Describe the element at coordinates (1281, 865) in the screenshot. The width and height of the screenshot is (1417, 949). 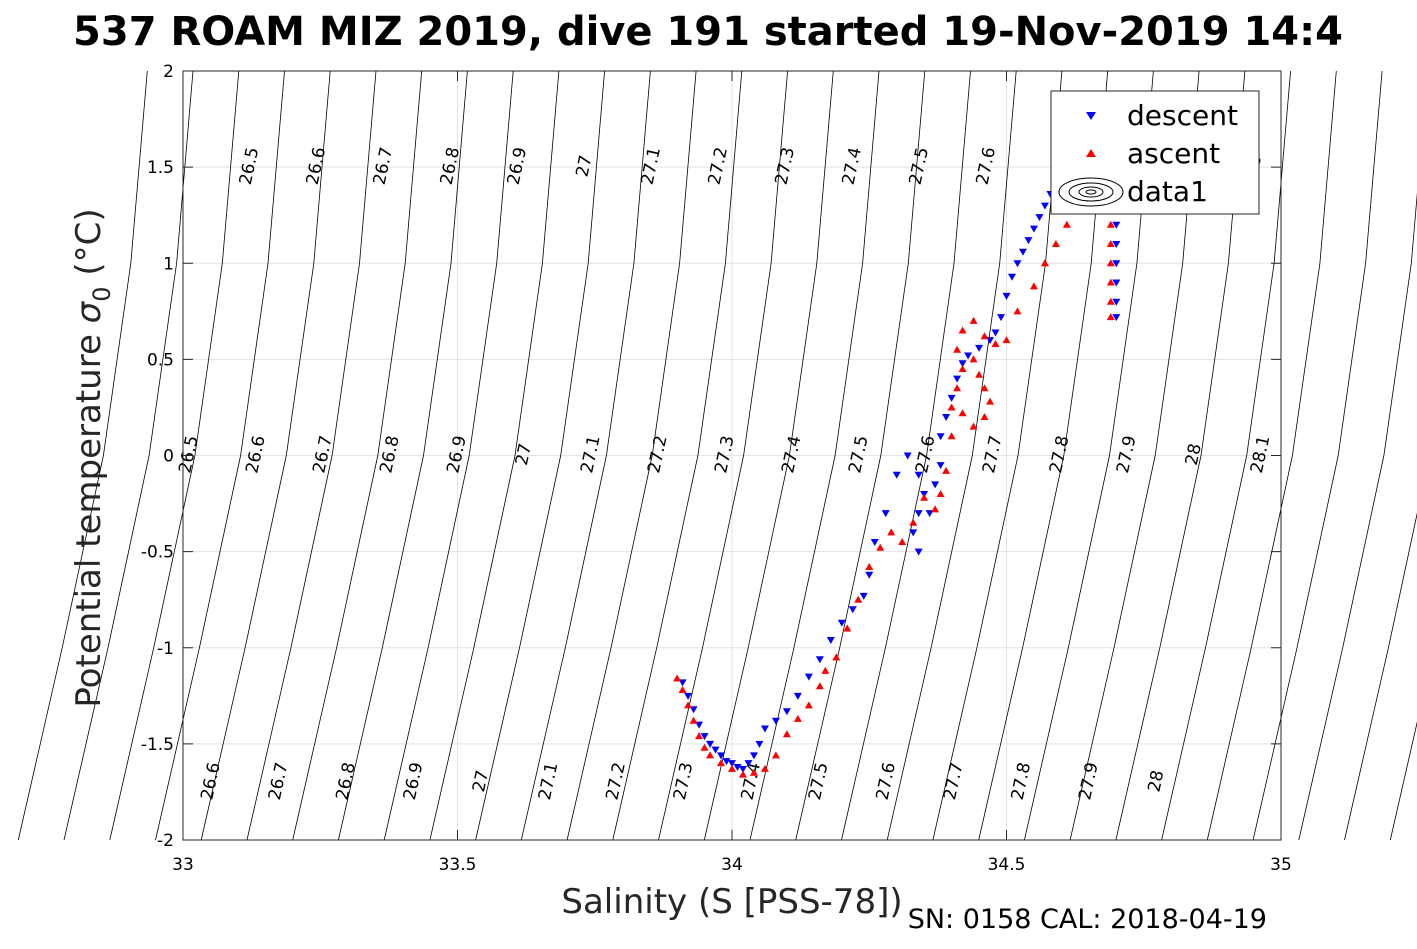
I see `x-tick-label: 35` at that location.